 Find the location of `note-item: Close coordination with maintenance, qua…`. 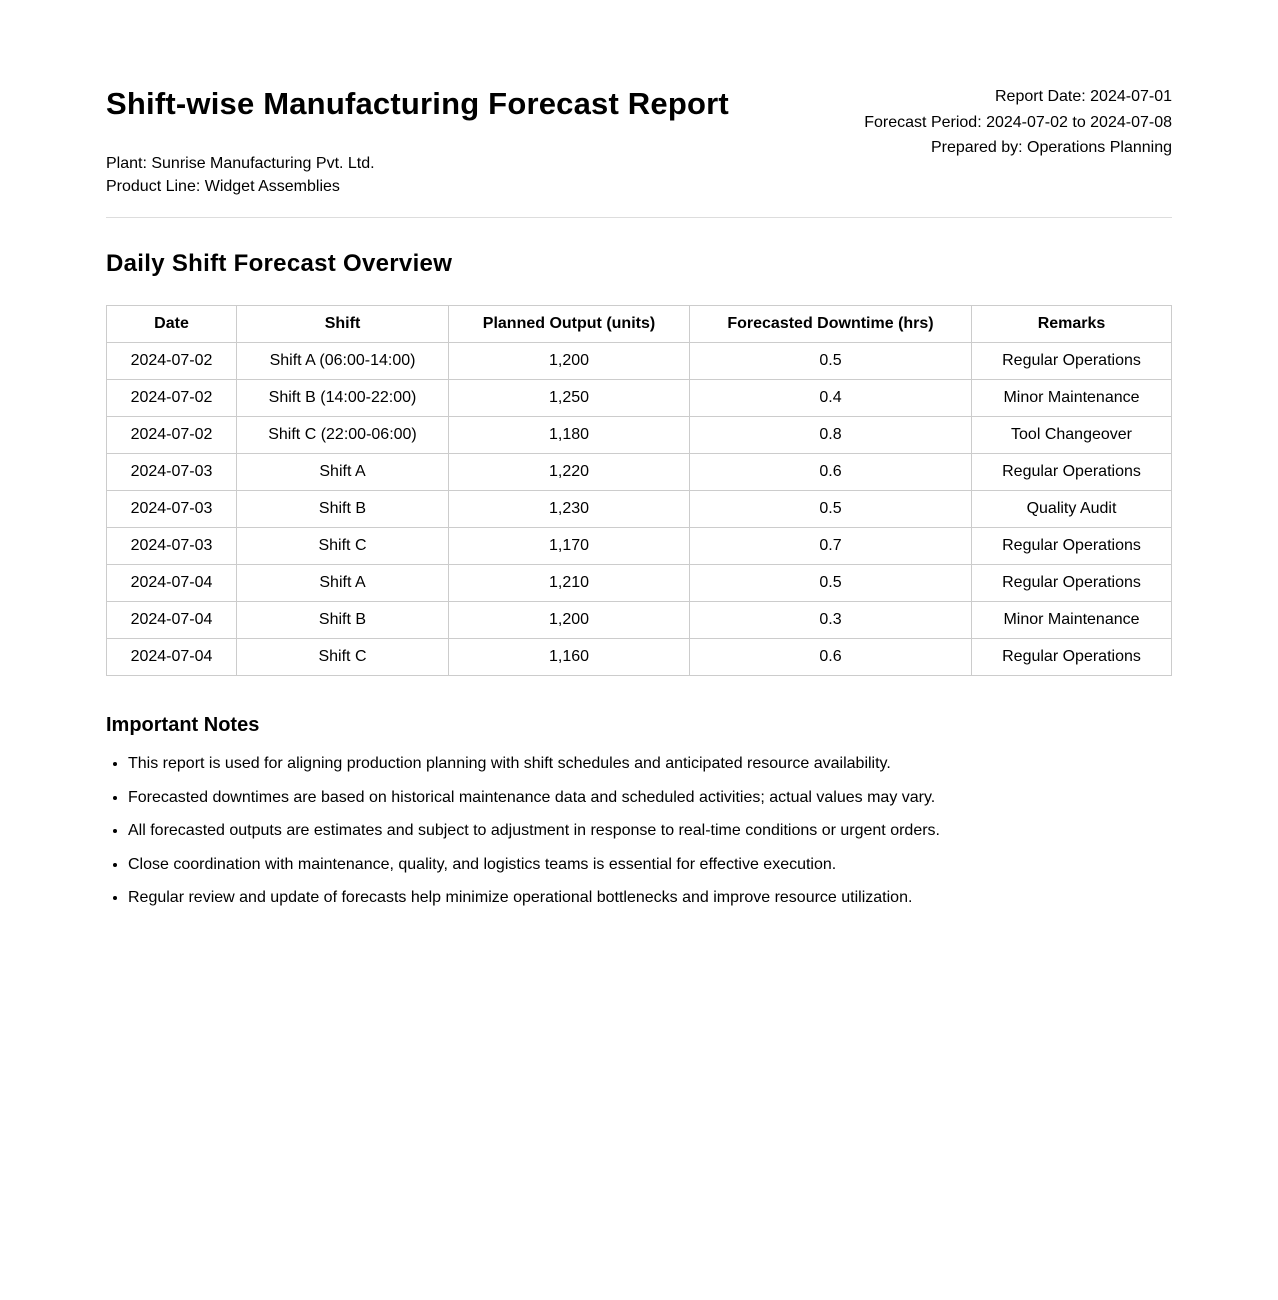

note-item: Close coordination with maintenance, qua… is located at coordinates (650, 865).